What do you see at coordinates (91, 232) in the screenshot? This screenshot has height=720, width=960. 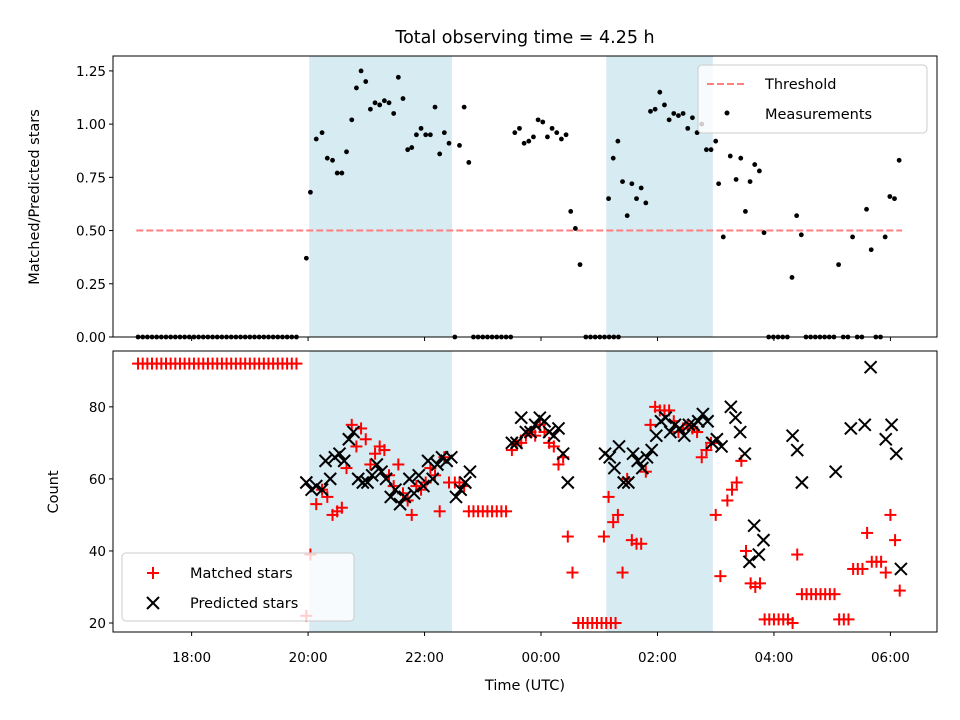 I see `y-tick-label: 0.50` at bounding box center [91, 232].